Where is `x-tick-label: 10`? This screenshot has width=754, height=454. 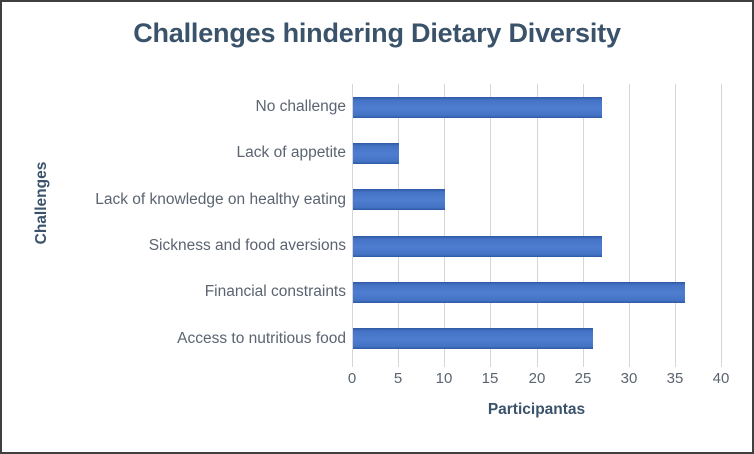
x-tick-label: 10 is located at coordinates (444, 378).